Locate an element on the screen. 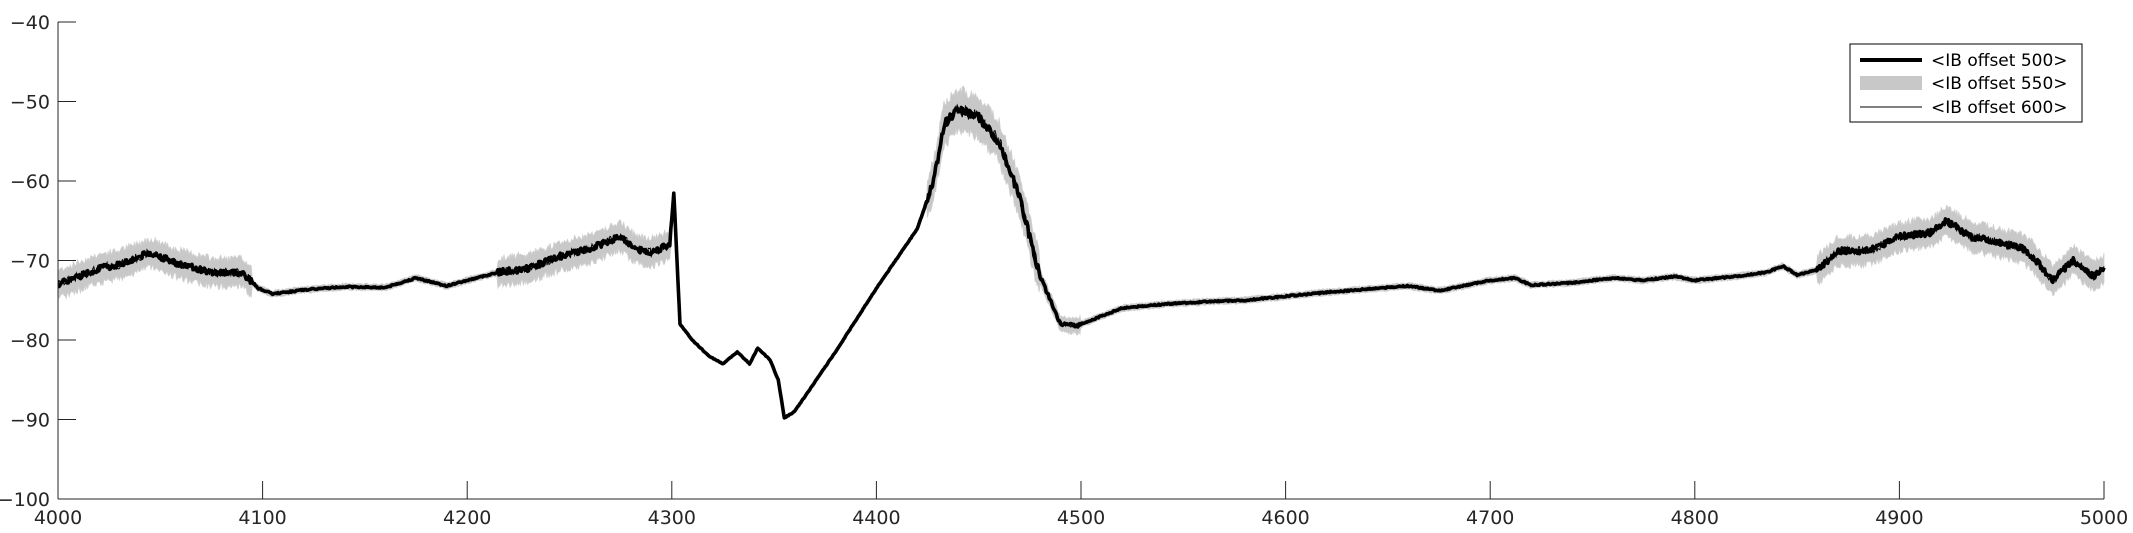 The image size is (2133, 533). x-tick-label: 4100 is located at coordinates (262, 518).